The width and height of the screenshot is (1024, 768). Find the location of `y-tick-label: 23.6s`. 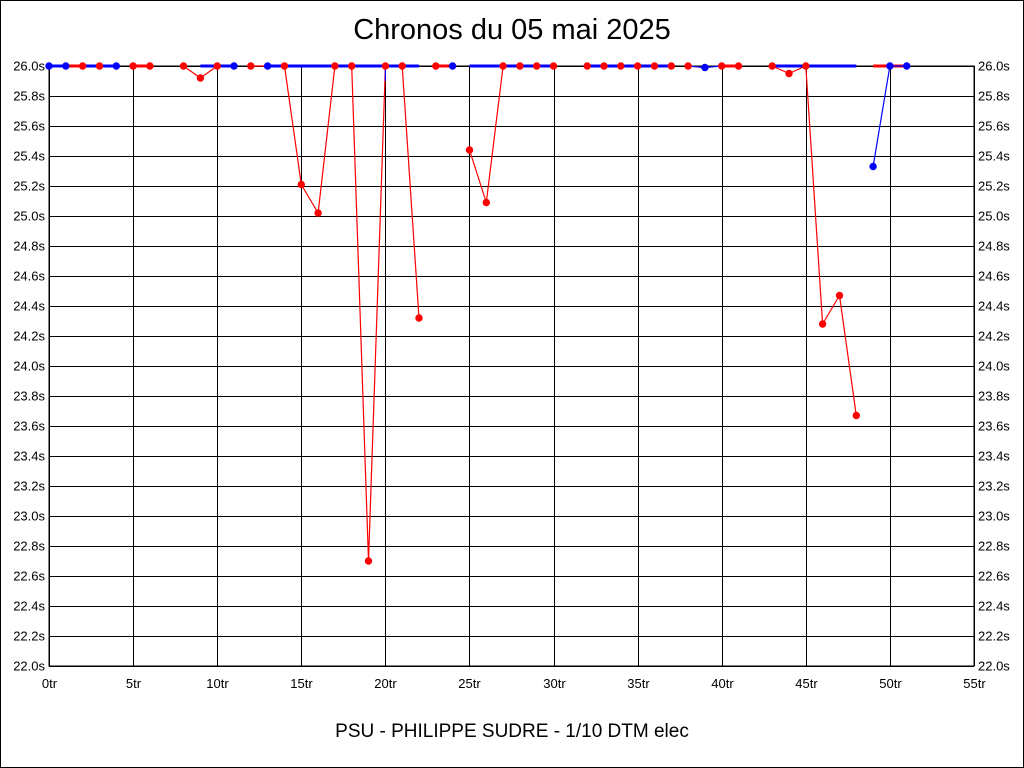

y-tick-label: 23.6s is located at coordinates (29, 426).